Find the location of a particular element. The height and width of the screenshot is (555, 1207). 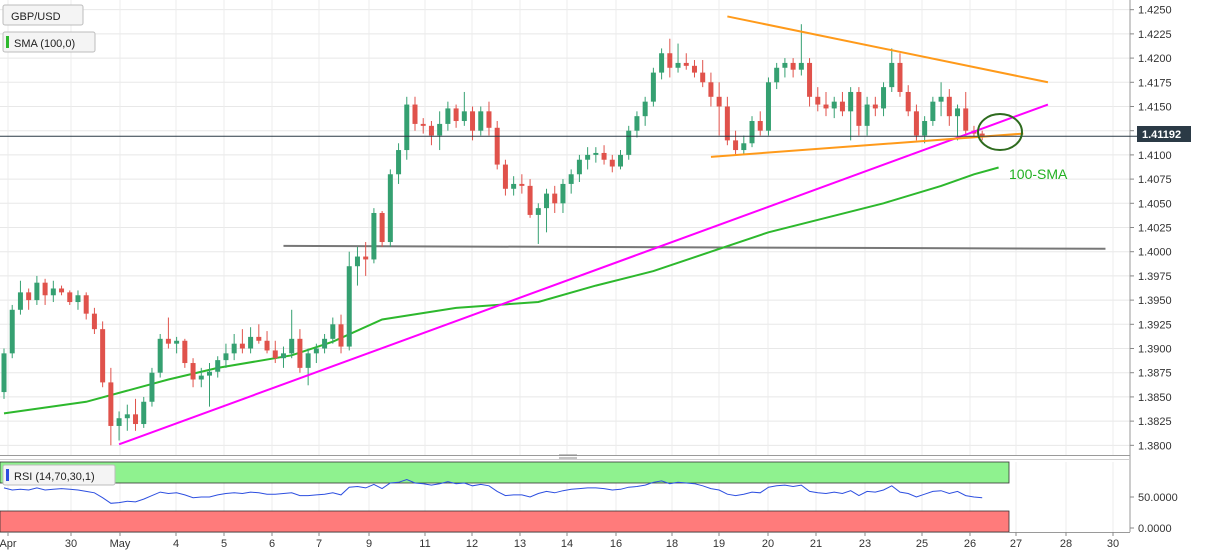

y-tick-label: 1.4150 is located at coordinates (1155, 107).